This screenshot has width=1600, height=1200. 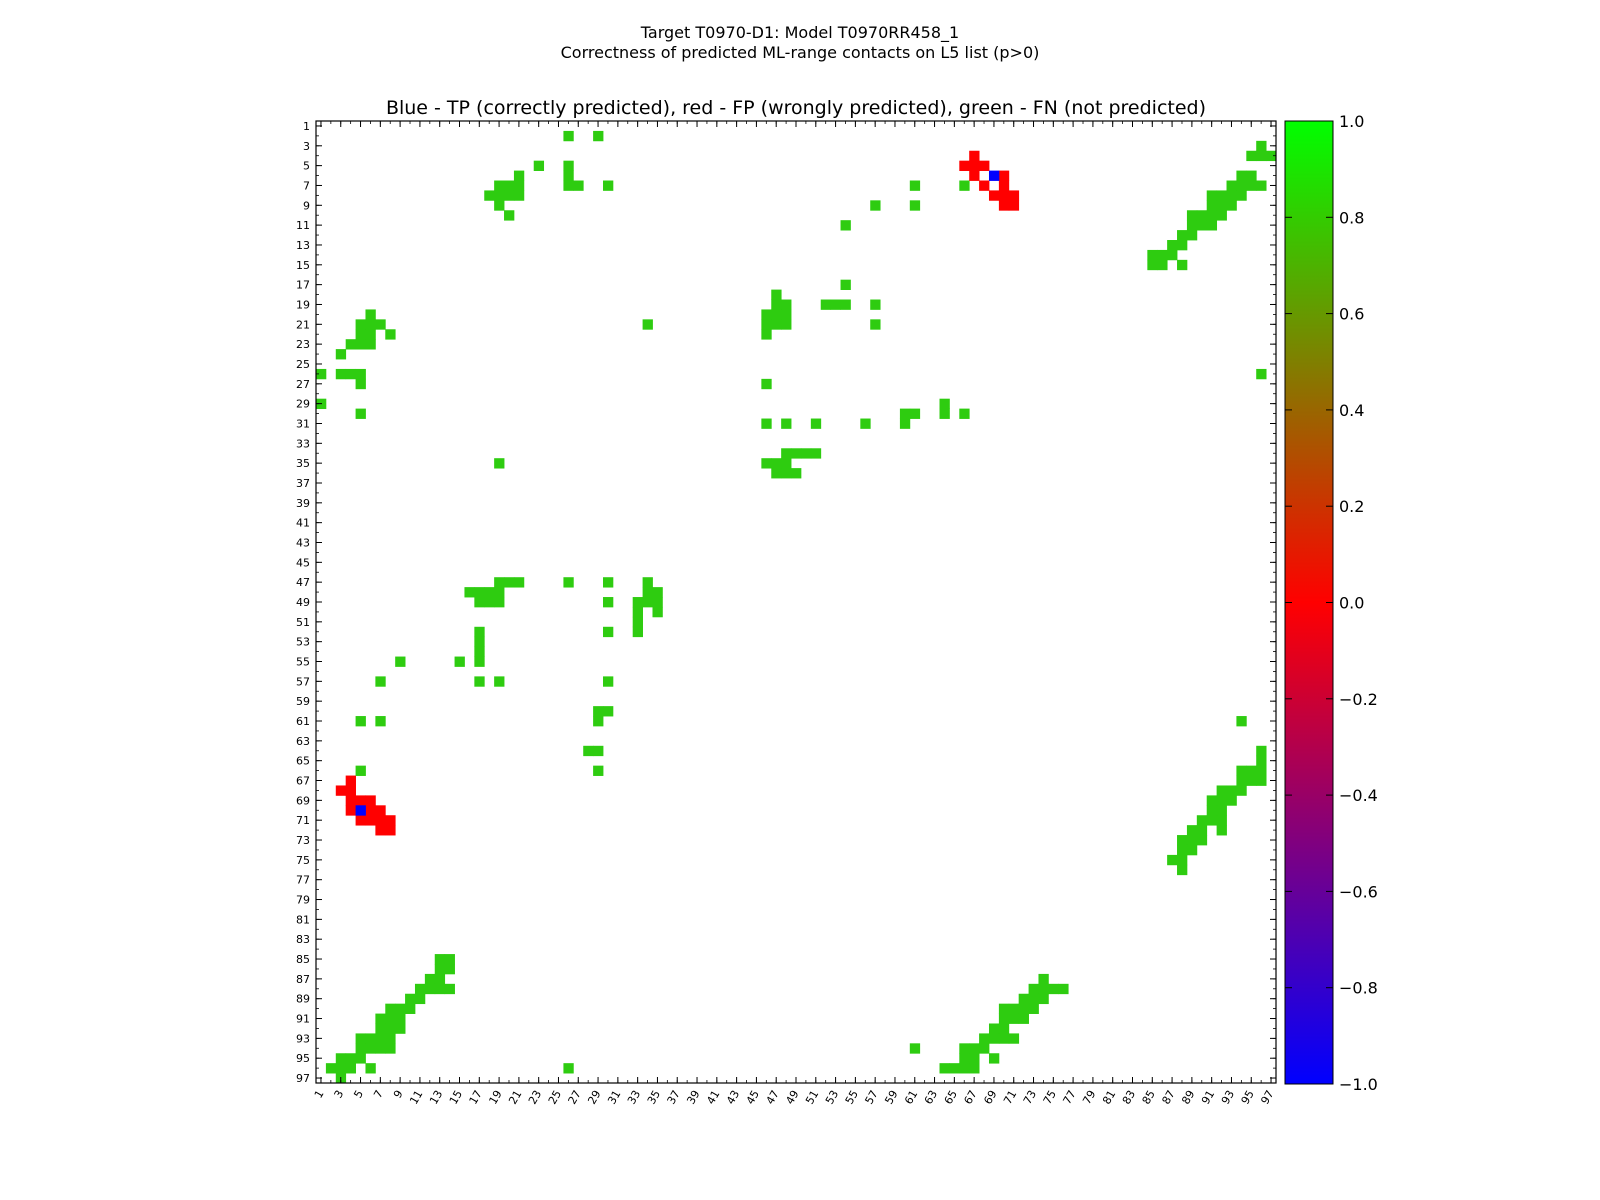 I want to click on y-tick-label: 87, so click(x=303, y=979).